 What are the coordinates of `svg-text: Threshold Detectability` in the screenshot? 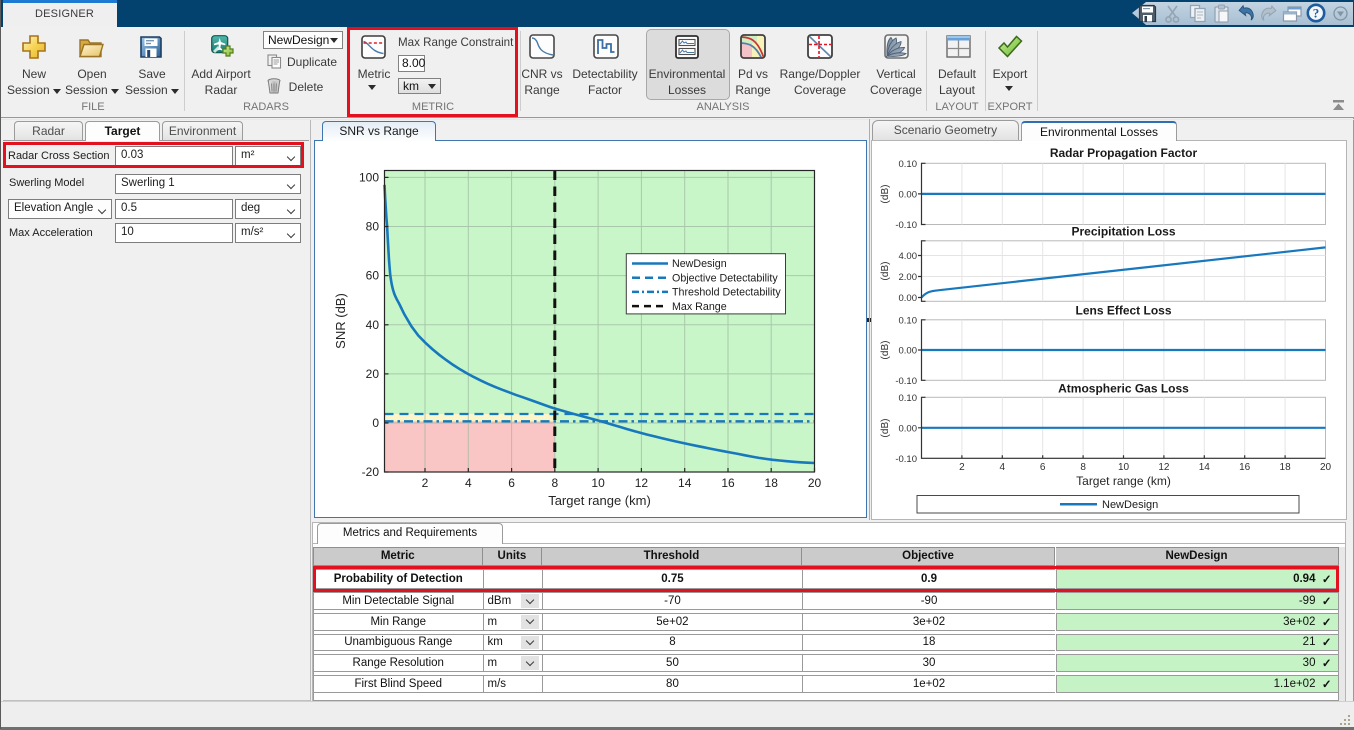 It's located at (726, 293).